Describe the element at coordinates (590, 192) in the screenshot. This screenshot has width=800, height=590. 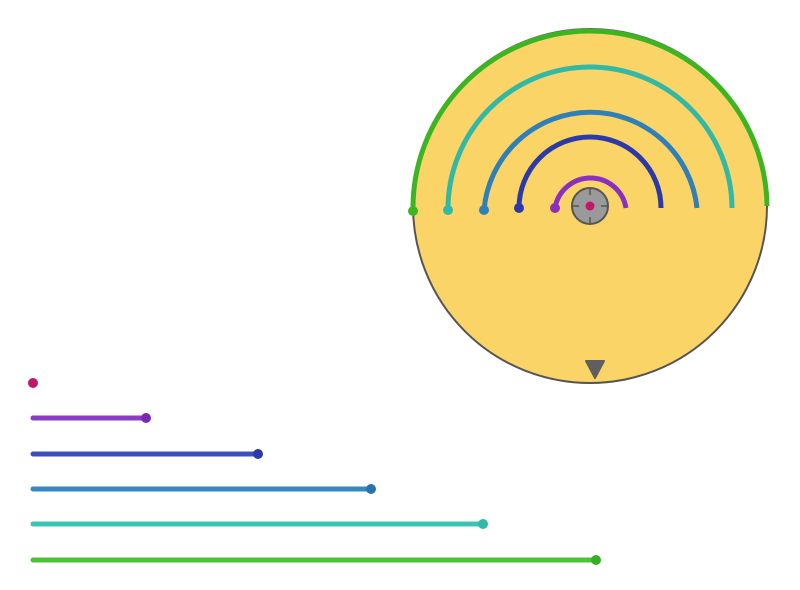
I see `arc-purple` at that location.